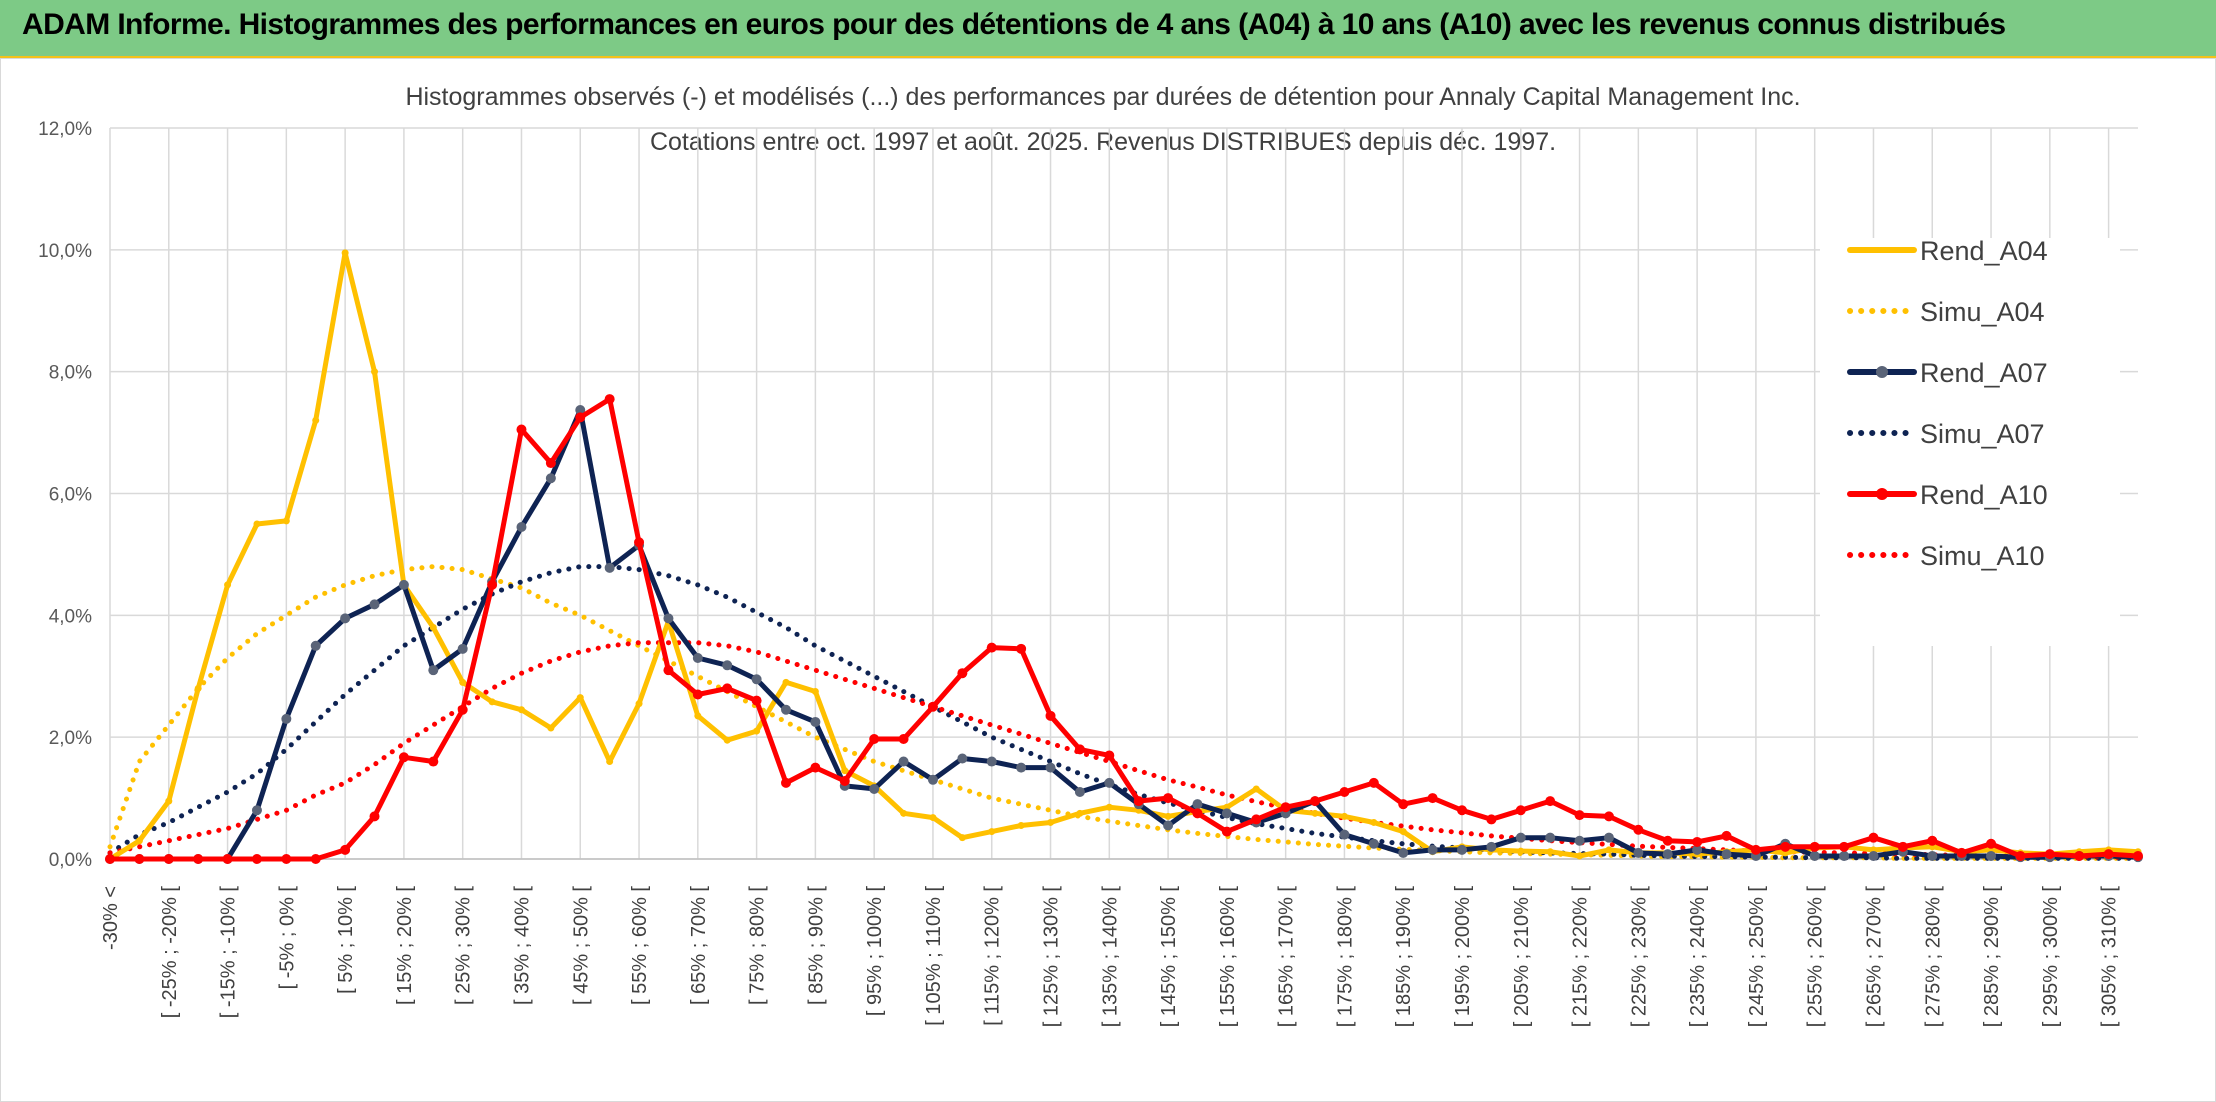  I want to click on x-tick-label: [ 115% ; 120% [, so click(993, 956).